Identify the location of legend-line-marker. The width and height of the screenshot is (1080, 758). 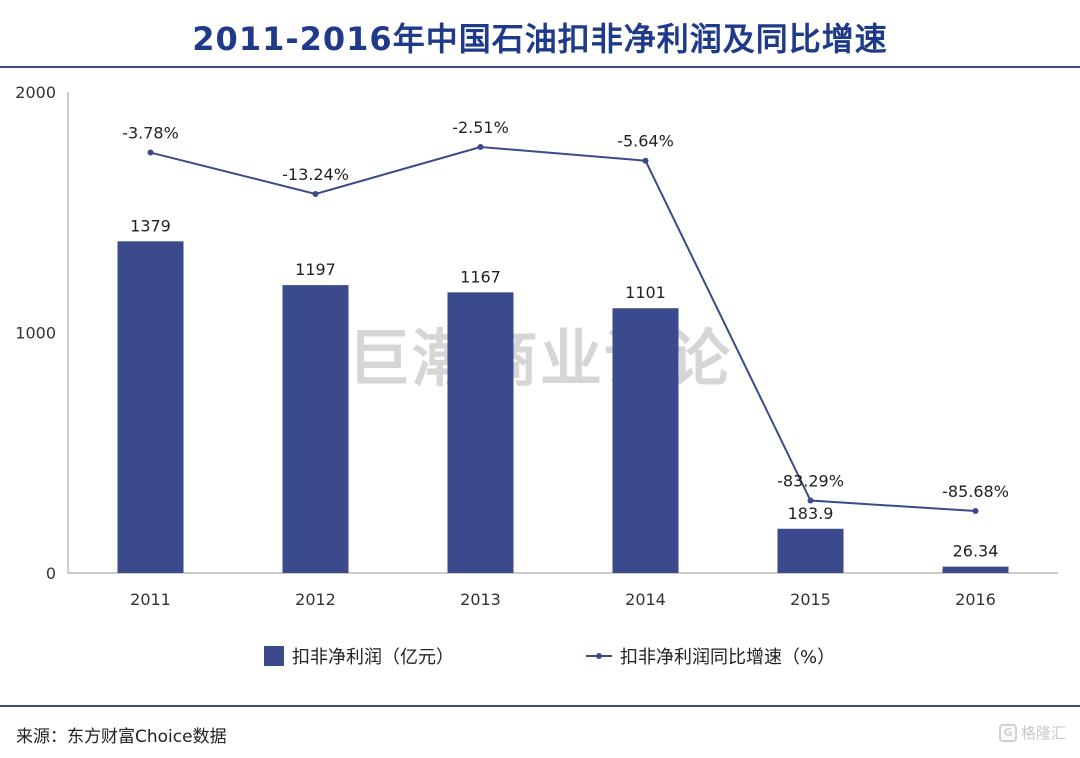
(599, 656).